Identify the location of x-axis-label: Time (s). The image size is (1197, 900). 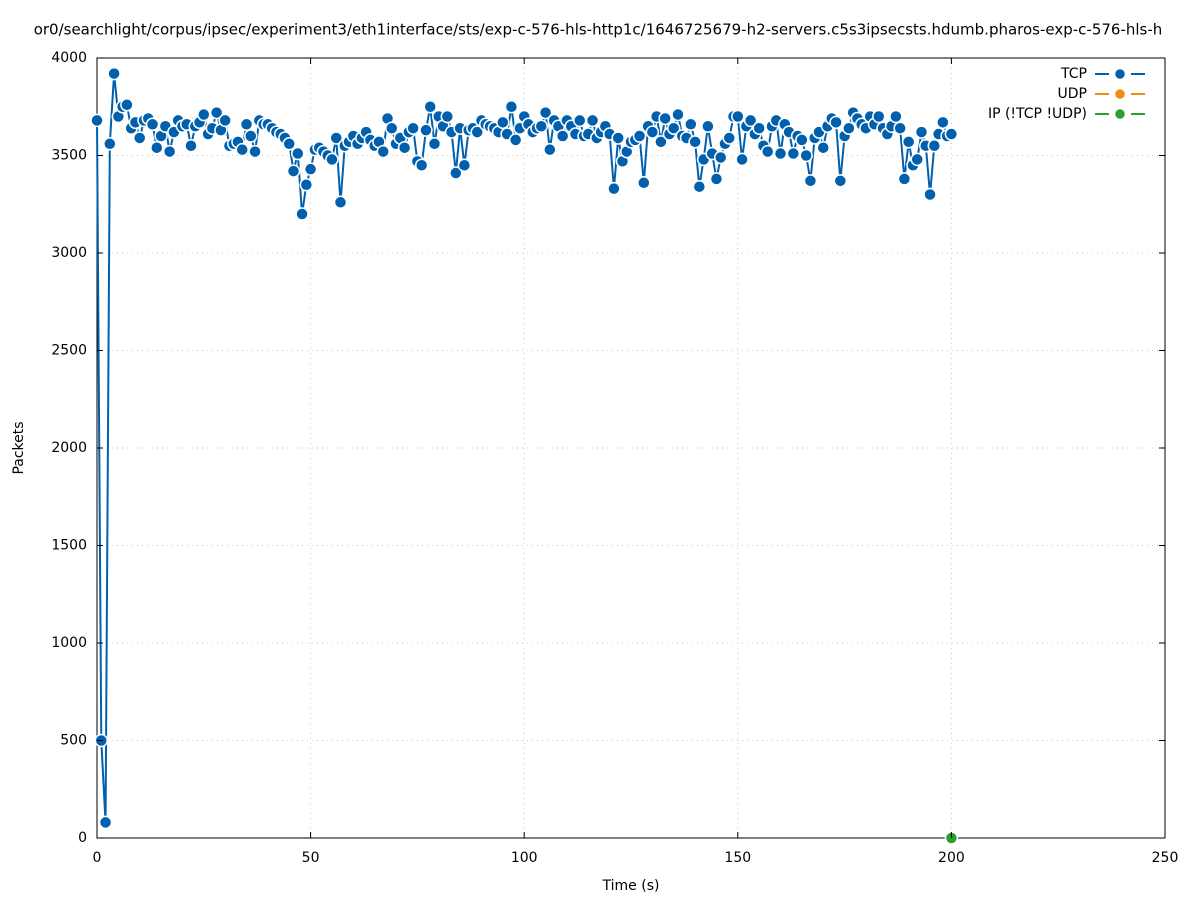
(631, 886).